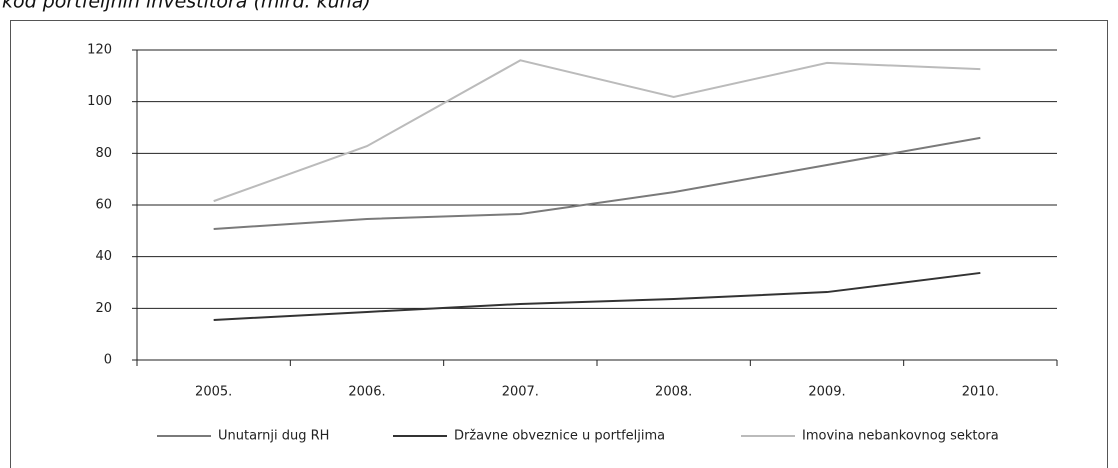 Image resolution: width=1118 pixels, height=468 pixels. What do you see at coordinates (213, 392) in the screenshot?
I see `x-tick-label: 2005.` at bounding box center [213, 392].